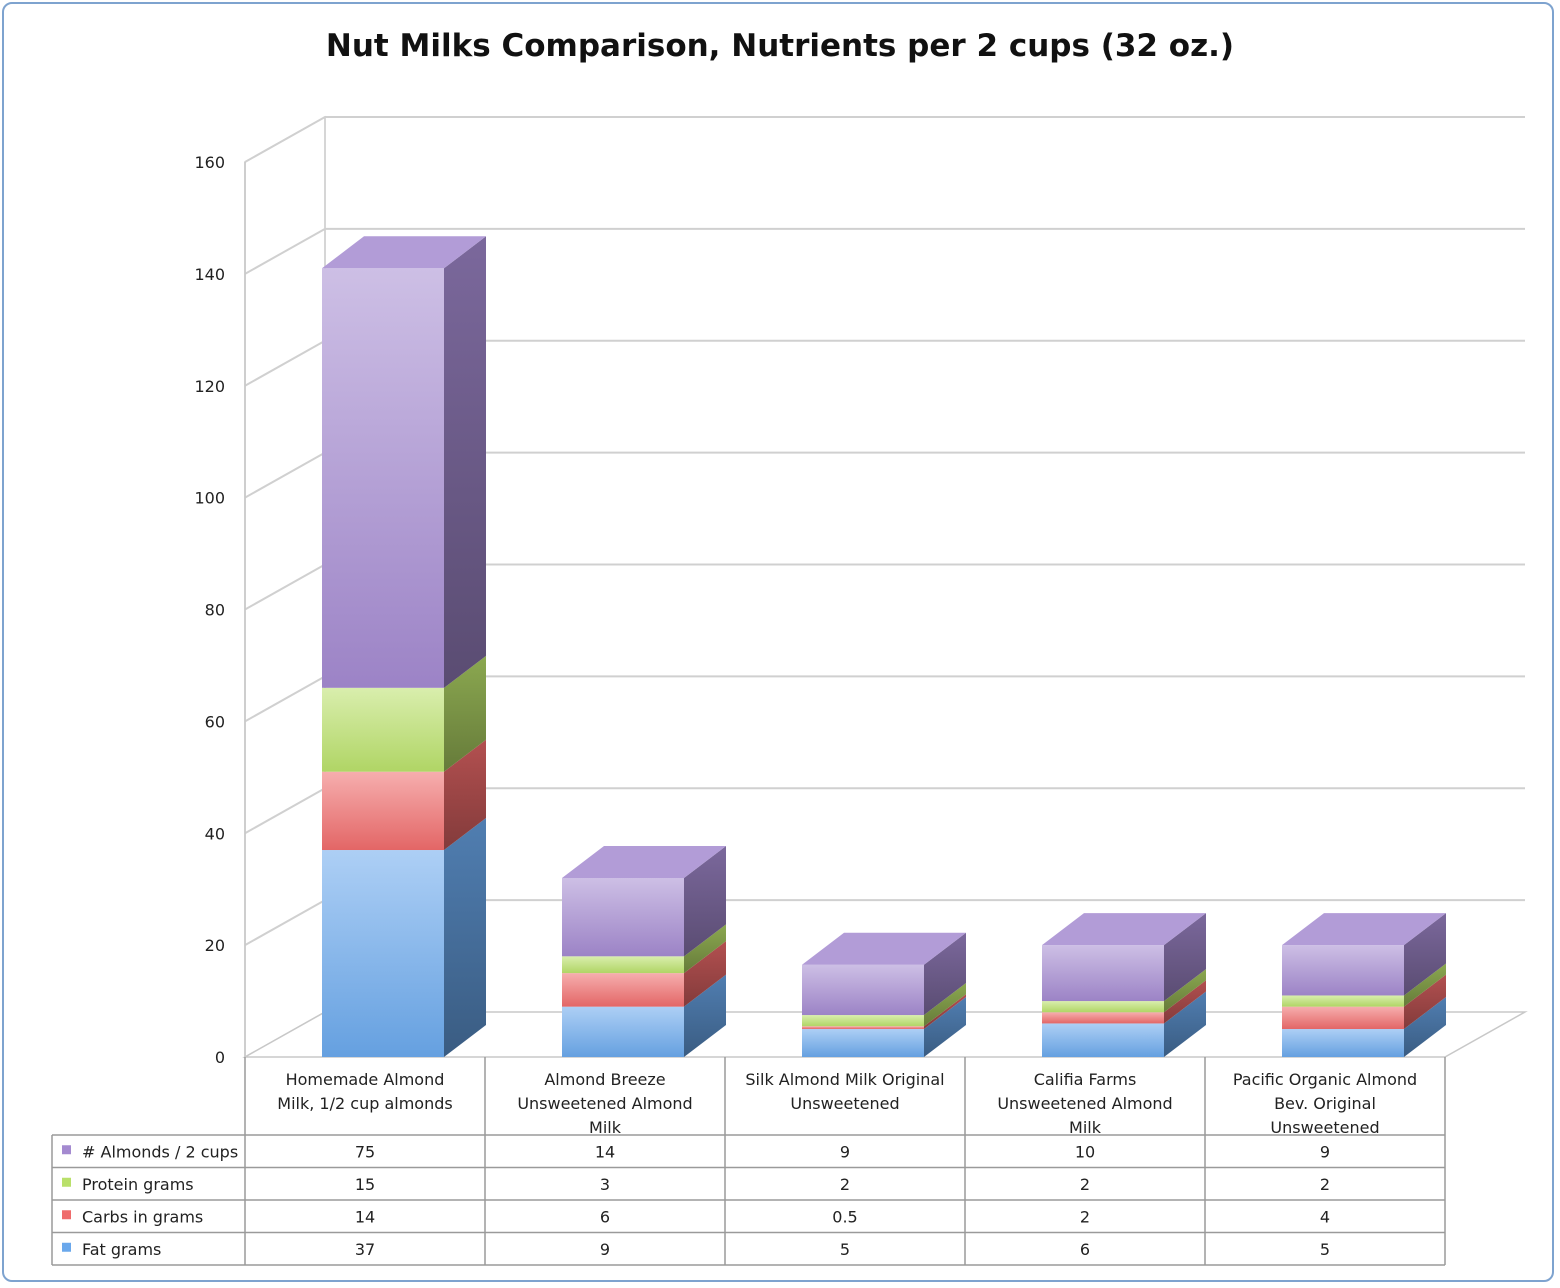 This screenshot has height=1288, width=1560. What do you see at coordinates (365, 1151) in the screenshot?
I see `table-cell: 75` at bounding box center [365, 1151].